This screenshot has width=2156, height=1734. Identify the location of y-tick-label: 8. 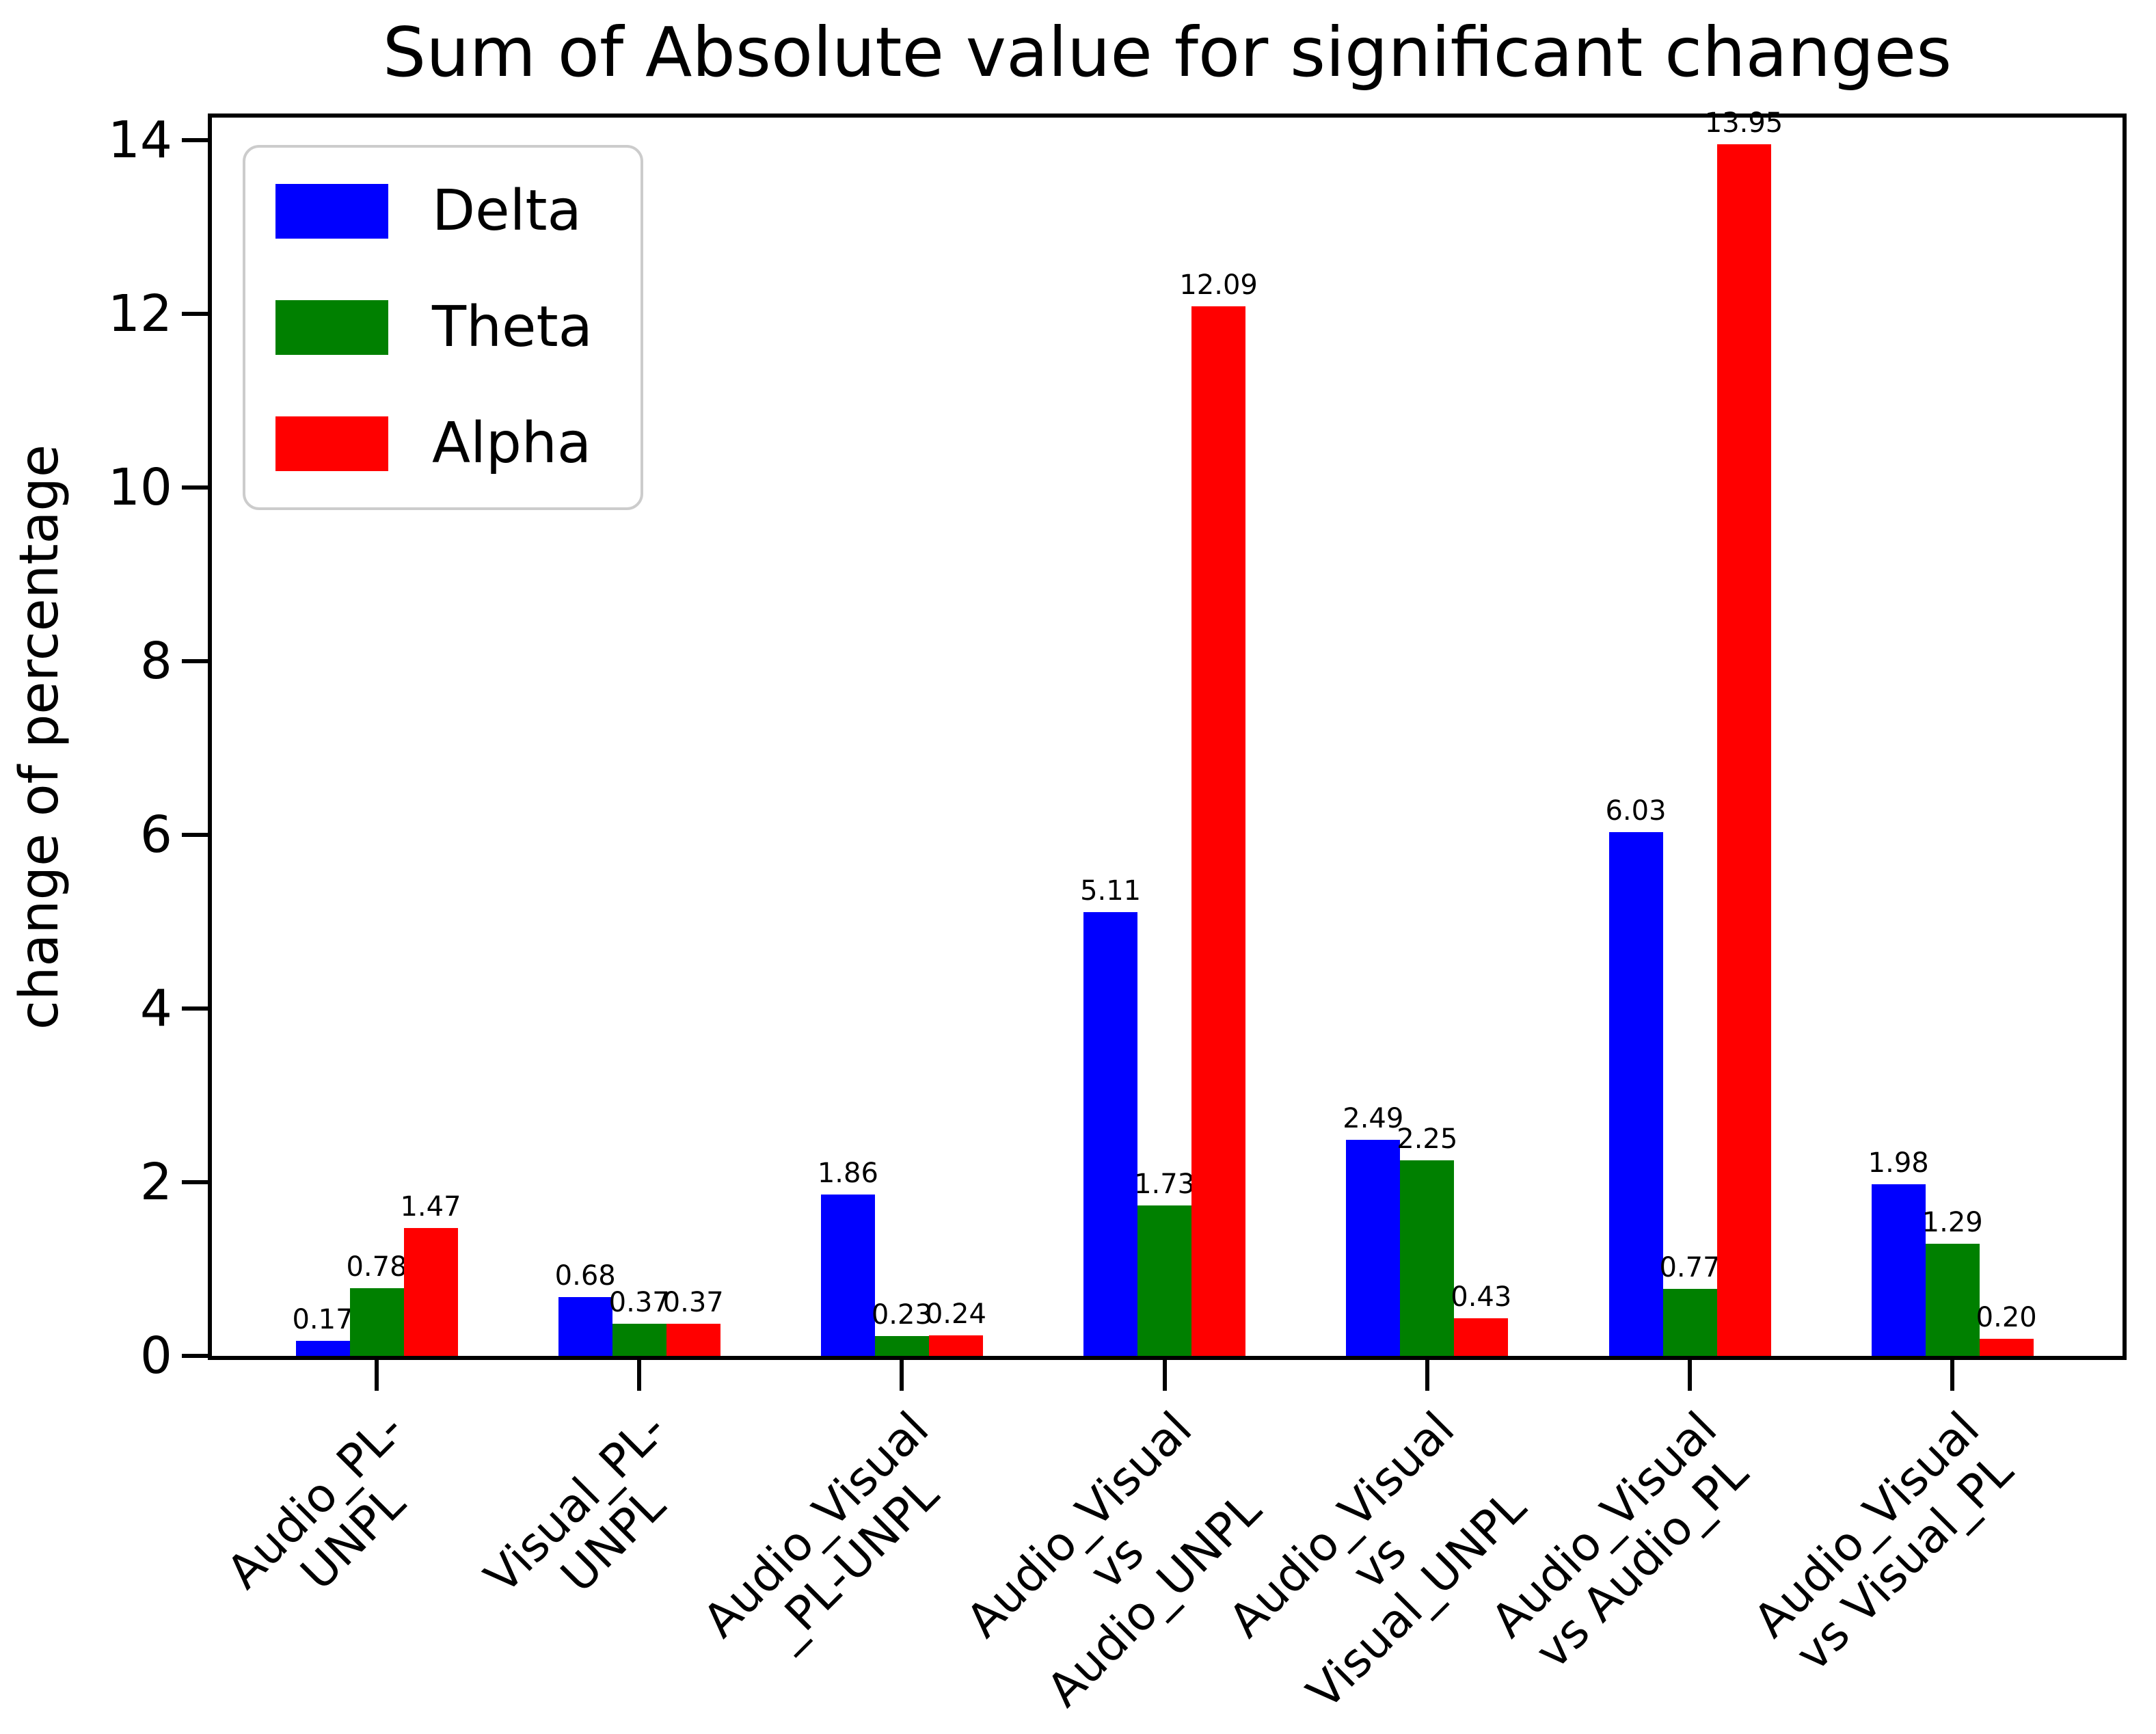
(155, 661).